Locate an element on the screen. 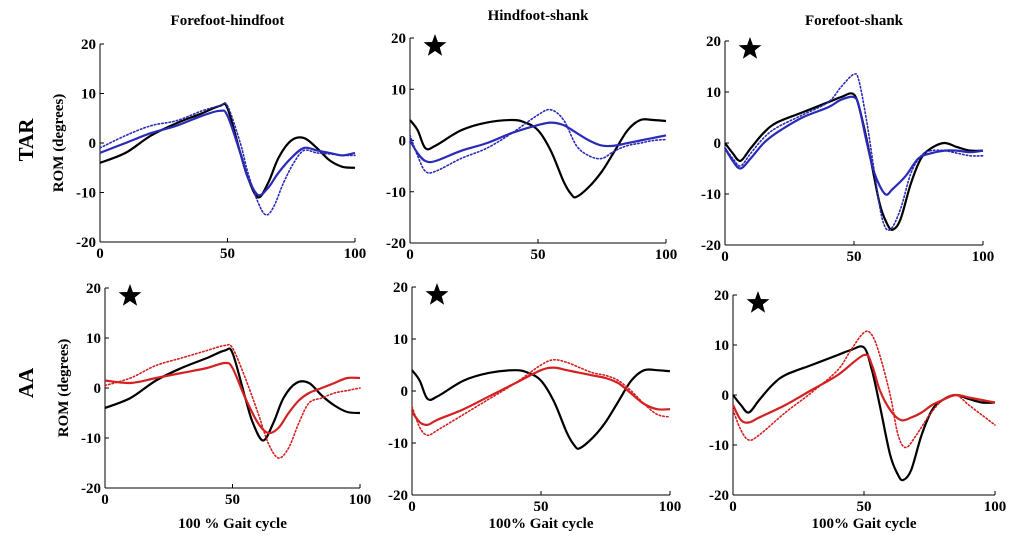 This screenshot has height=541, width=1012. row-label-aa: AA is located at coordinates (26, 382).